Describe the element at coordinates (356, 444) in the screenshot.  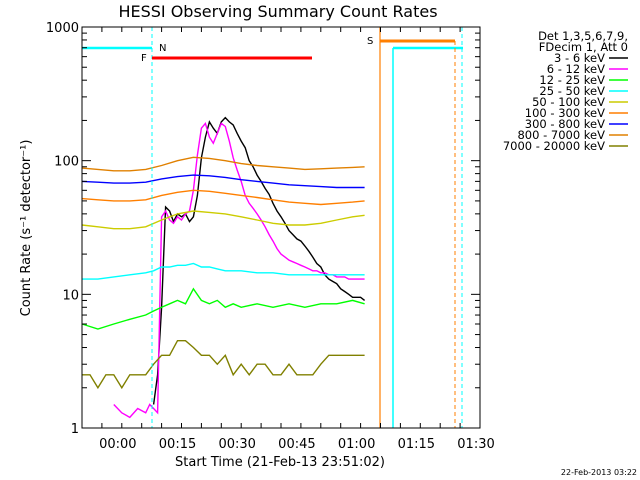
I see `x-tick-label-4: 01:00` at that location.